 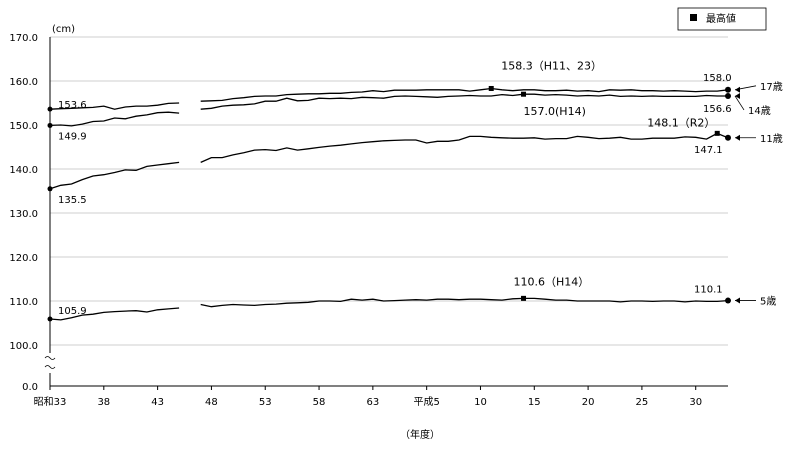 What do you see at coordinates (708, 150) in the screenshot?
I see `value-annotation: 147.1` at bounding box center [708, 150].